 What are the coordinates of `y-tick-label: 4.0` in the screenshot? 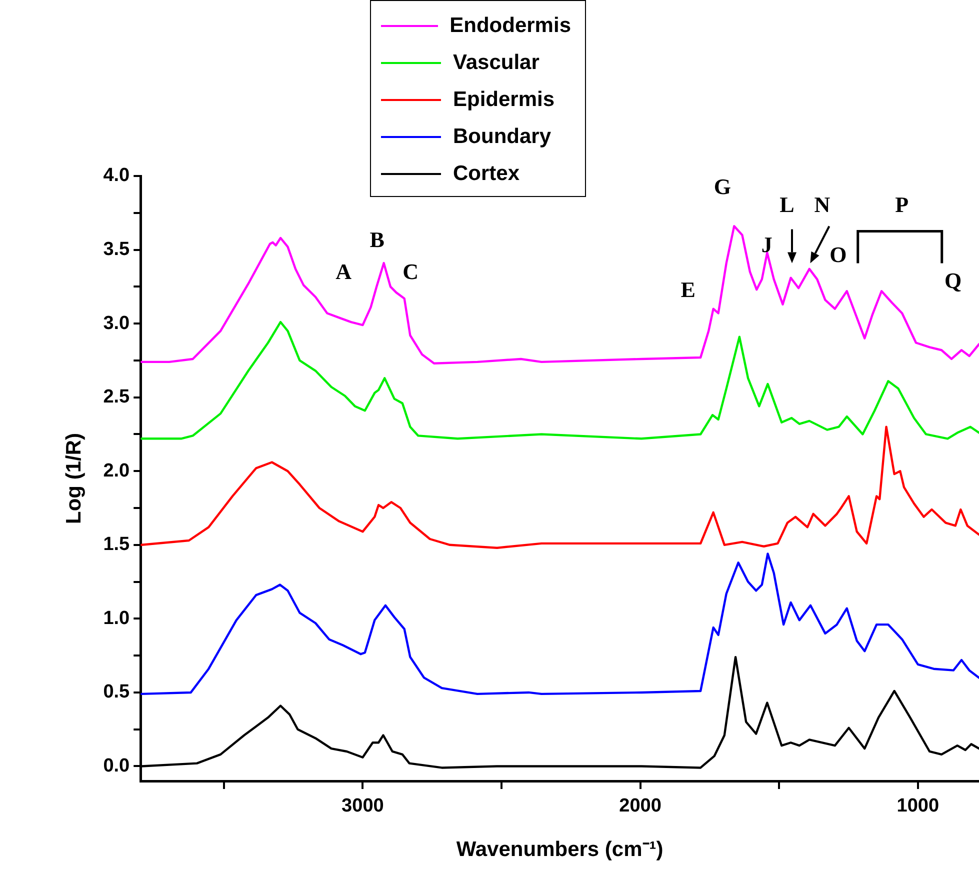 It's located at (116, 175).